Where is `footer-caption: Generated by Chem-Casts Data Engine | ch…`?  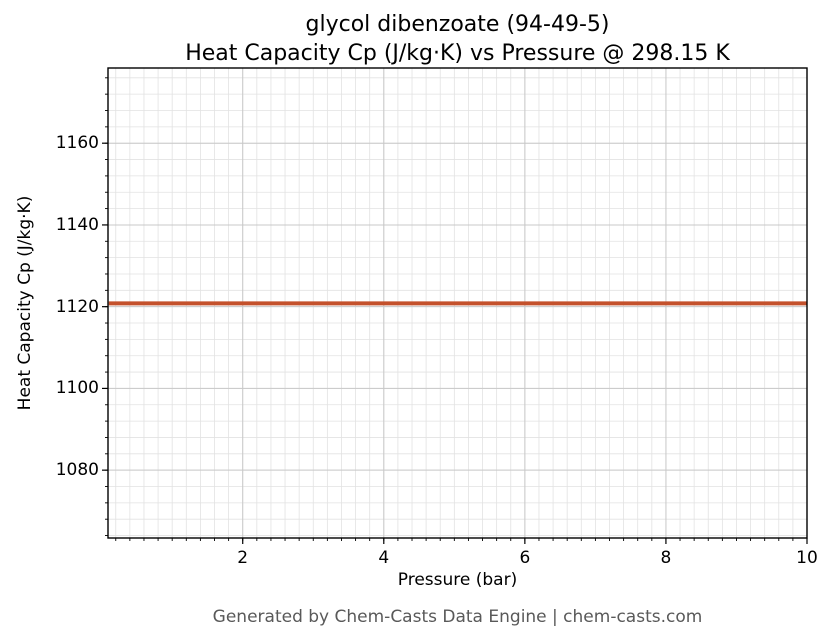
footer-caption: Generated by Chem-Casts Data Engine | ch… is located at coordinates (457, 617).